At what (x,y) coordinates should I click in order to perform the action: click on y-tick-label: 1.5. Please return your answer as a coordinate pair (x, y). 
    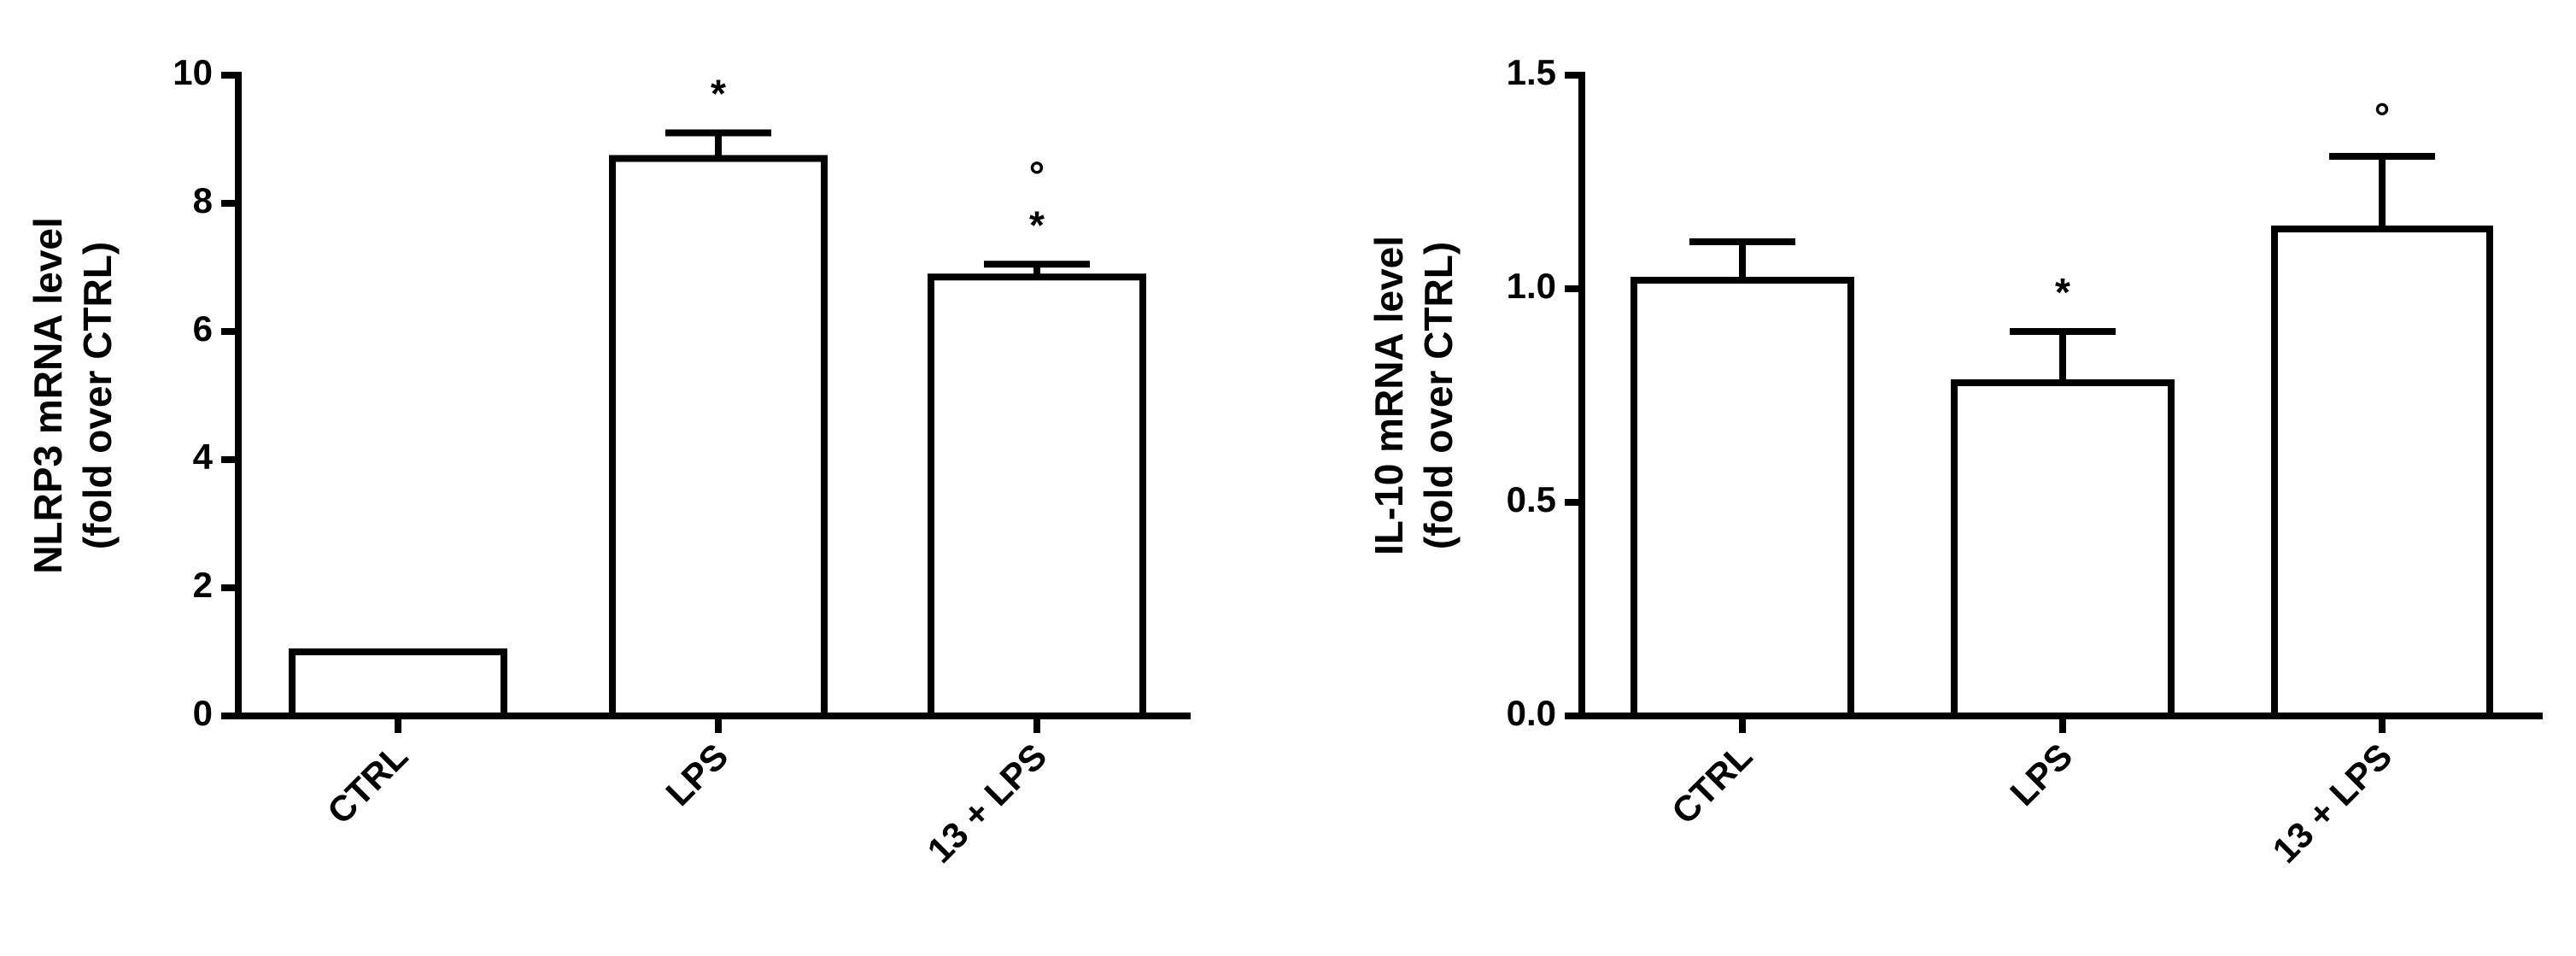
    Looking at the image, I should click on (1531, 72).